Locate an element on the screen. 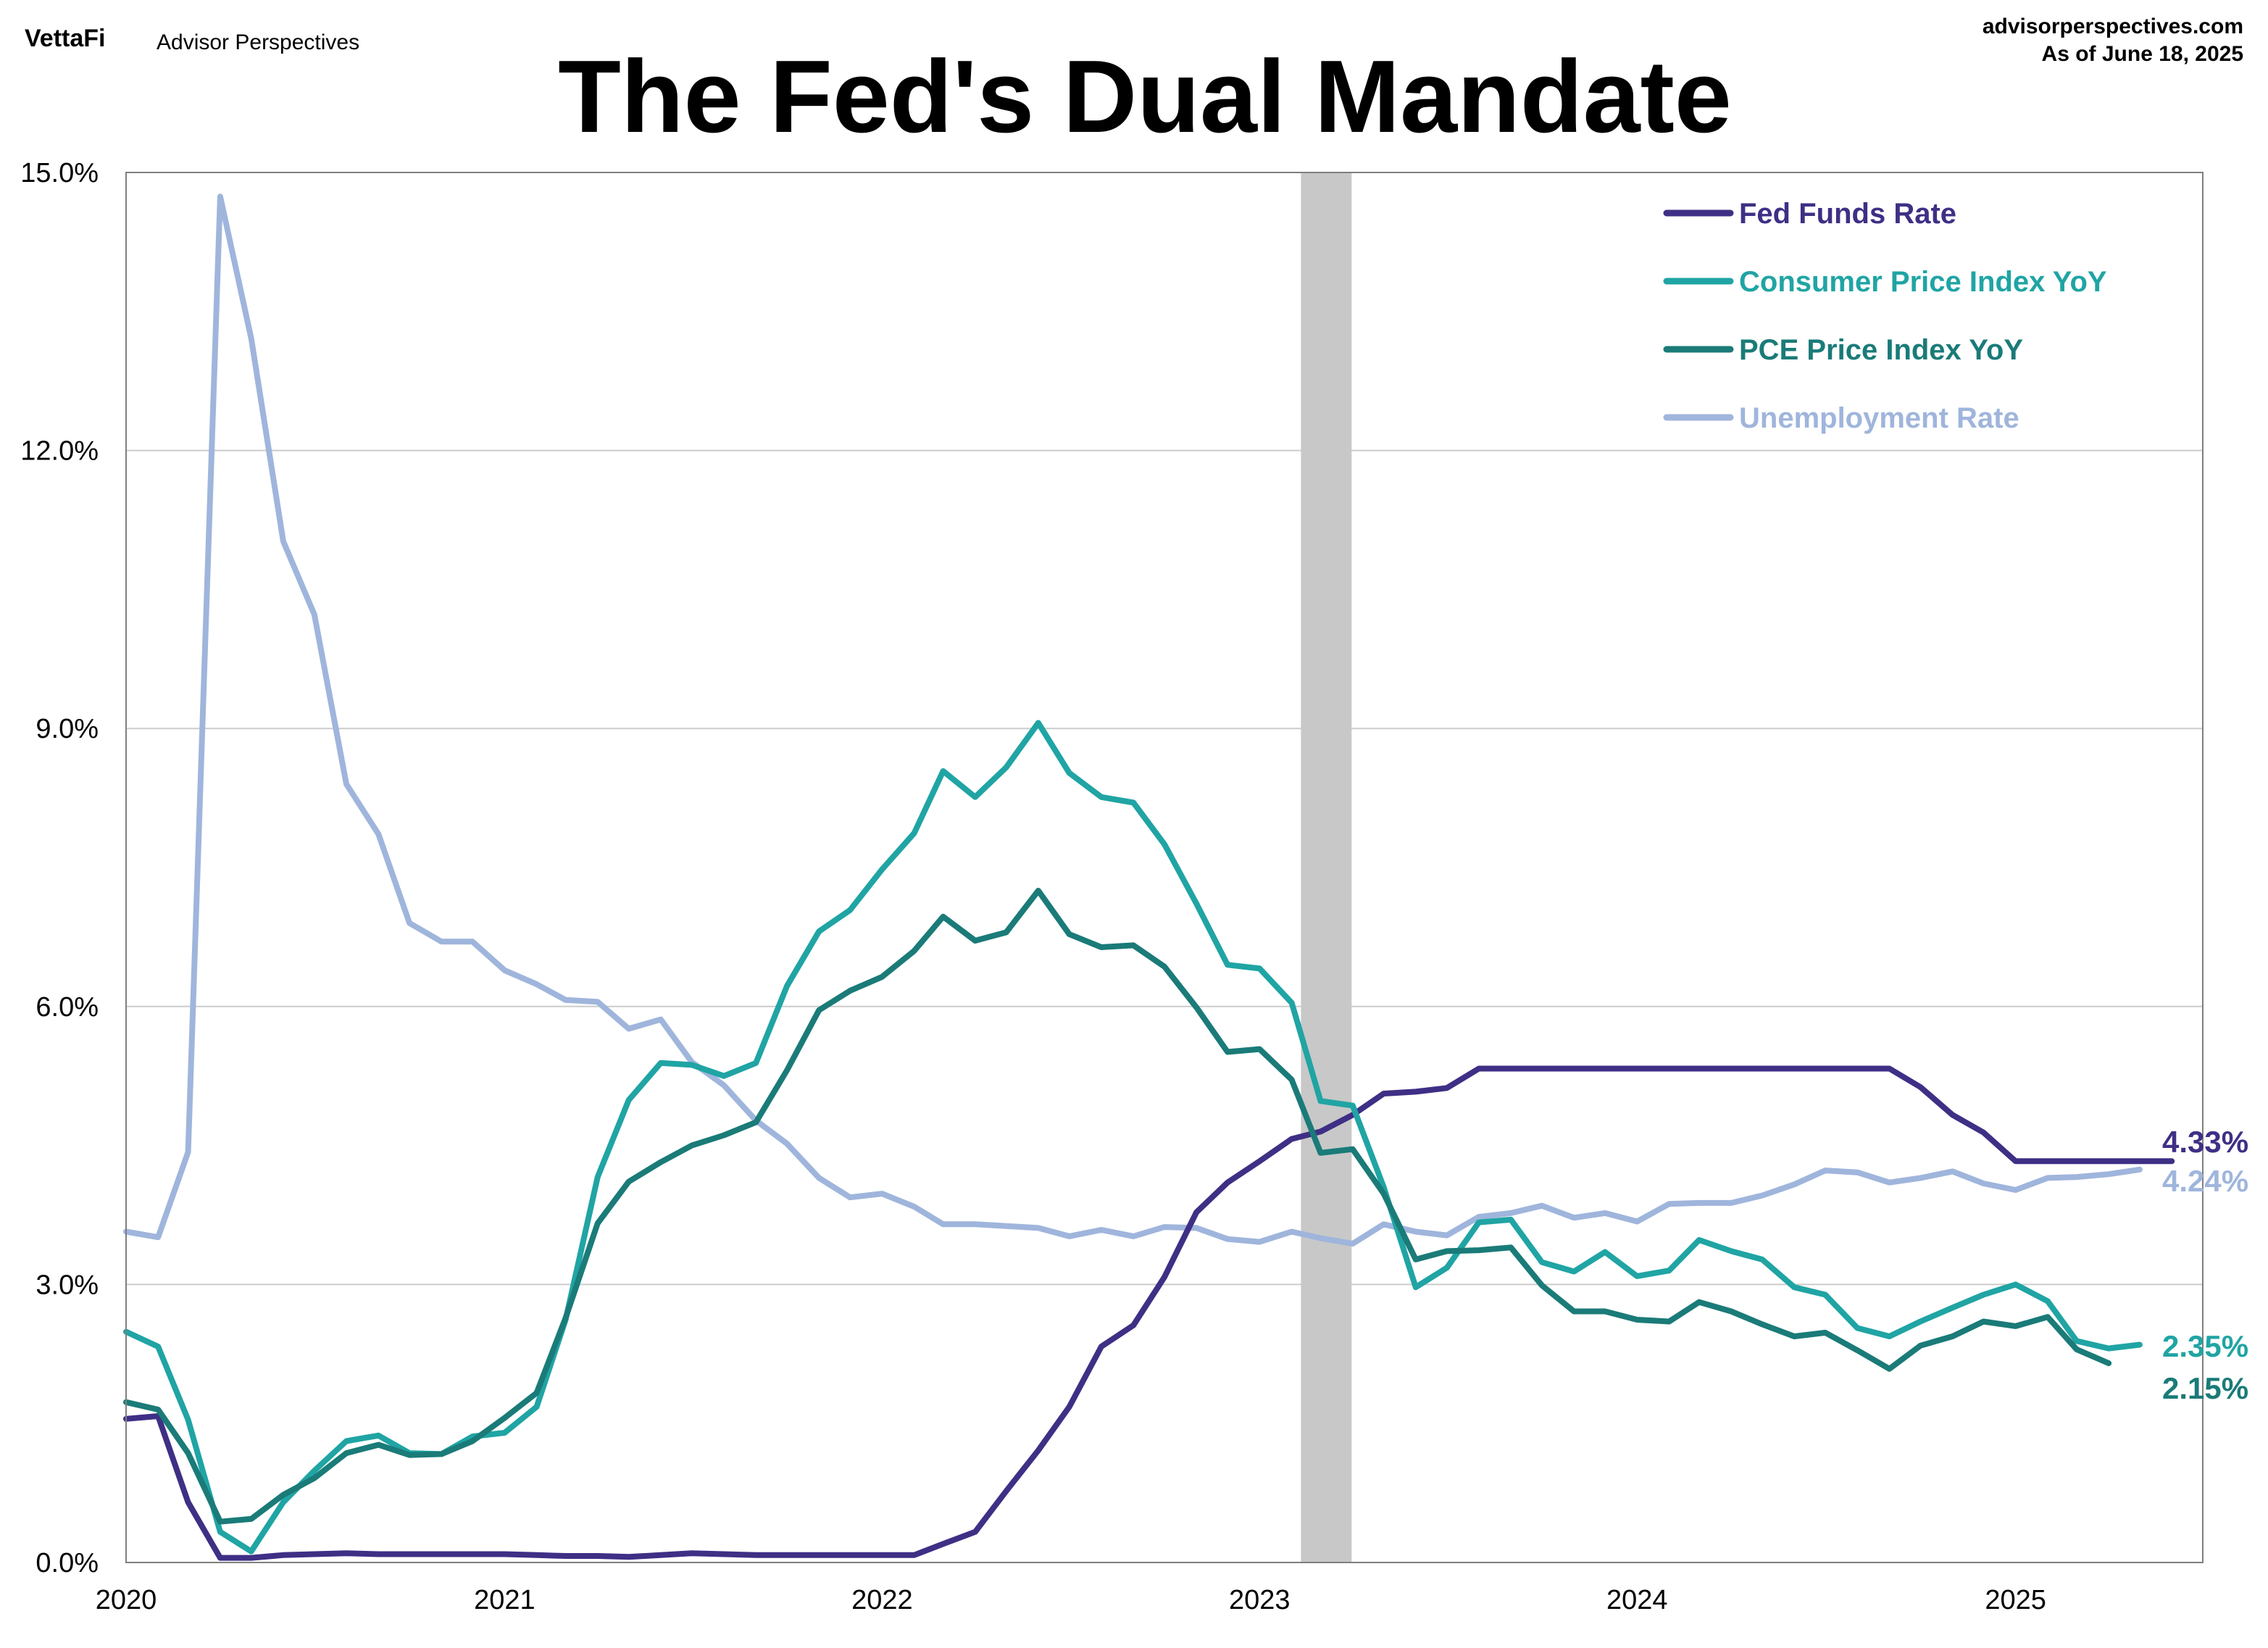 This screenshot has height=1648, width=2268. shaded-region-layer is located at coordinates (1326, 867).